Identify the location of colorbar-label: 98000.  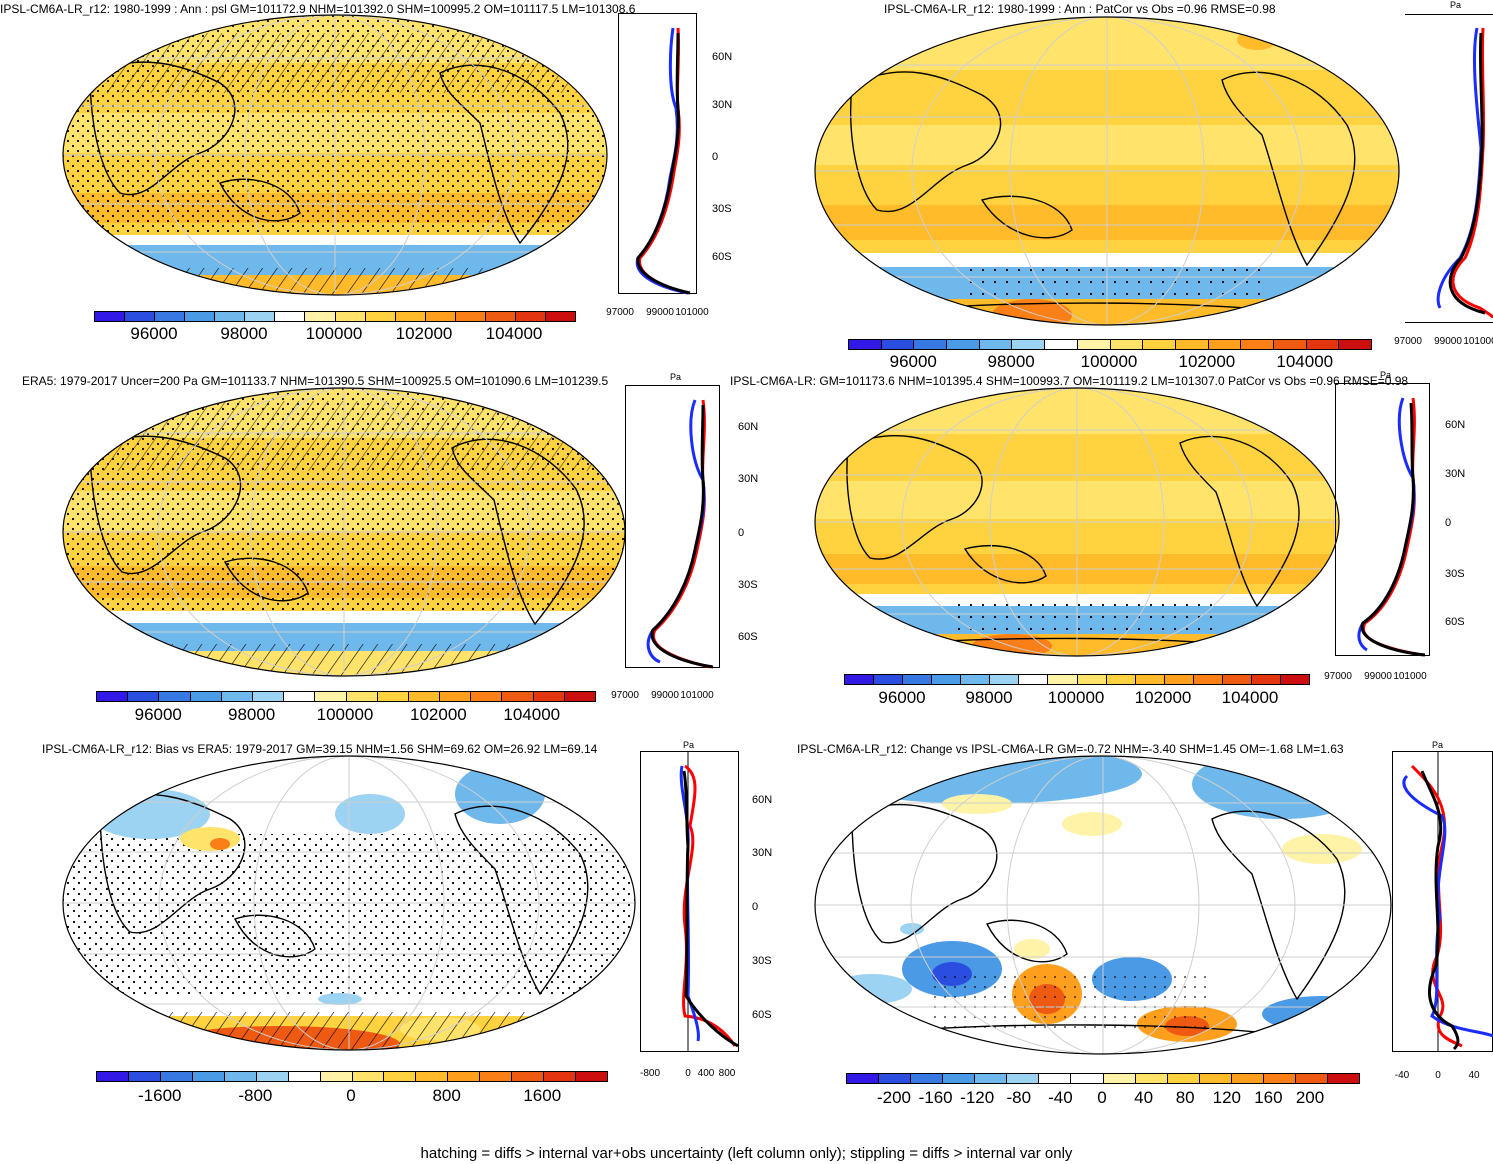
(244, 333).